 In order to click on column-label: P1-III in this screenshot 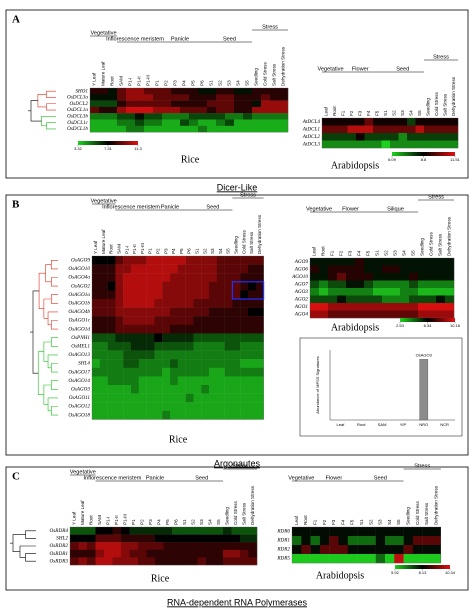, I will do `click(124, 519)`.